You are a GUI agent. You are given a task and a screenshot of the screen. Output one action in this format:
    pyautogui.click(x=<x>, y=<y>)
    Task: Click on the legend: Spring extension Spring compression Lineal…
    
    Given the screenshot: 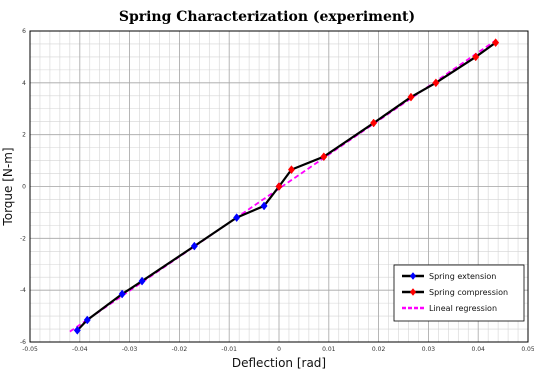 What is the action you would take?
    pyautogui.click(x=459, y=293)
    